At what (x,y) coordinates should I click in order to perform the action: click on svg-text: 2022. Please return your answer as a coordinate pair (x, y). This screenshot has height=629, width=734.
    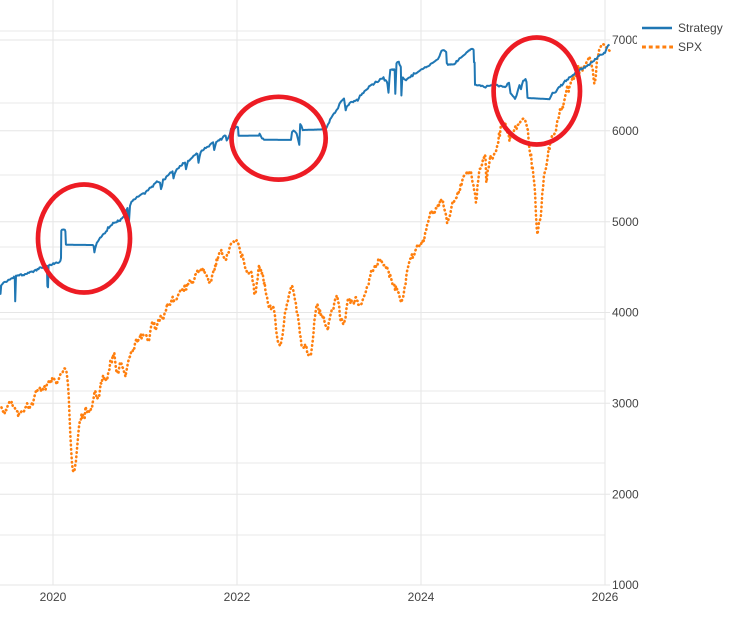
    Looking at the image, I should click on (237, 597).